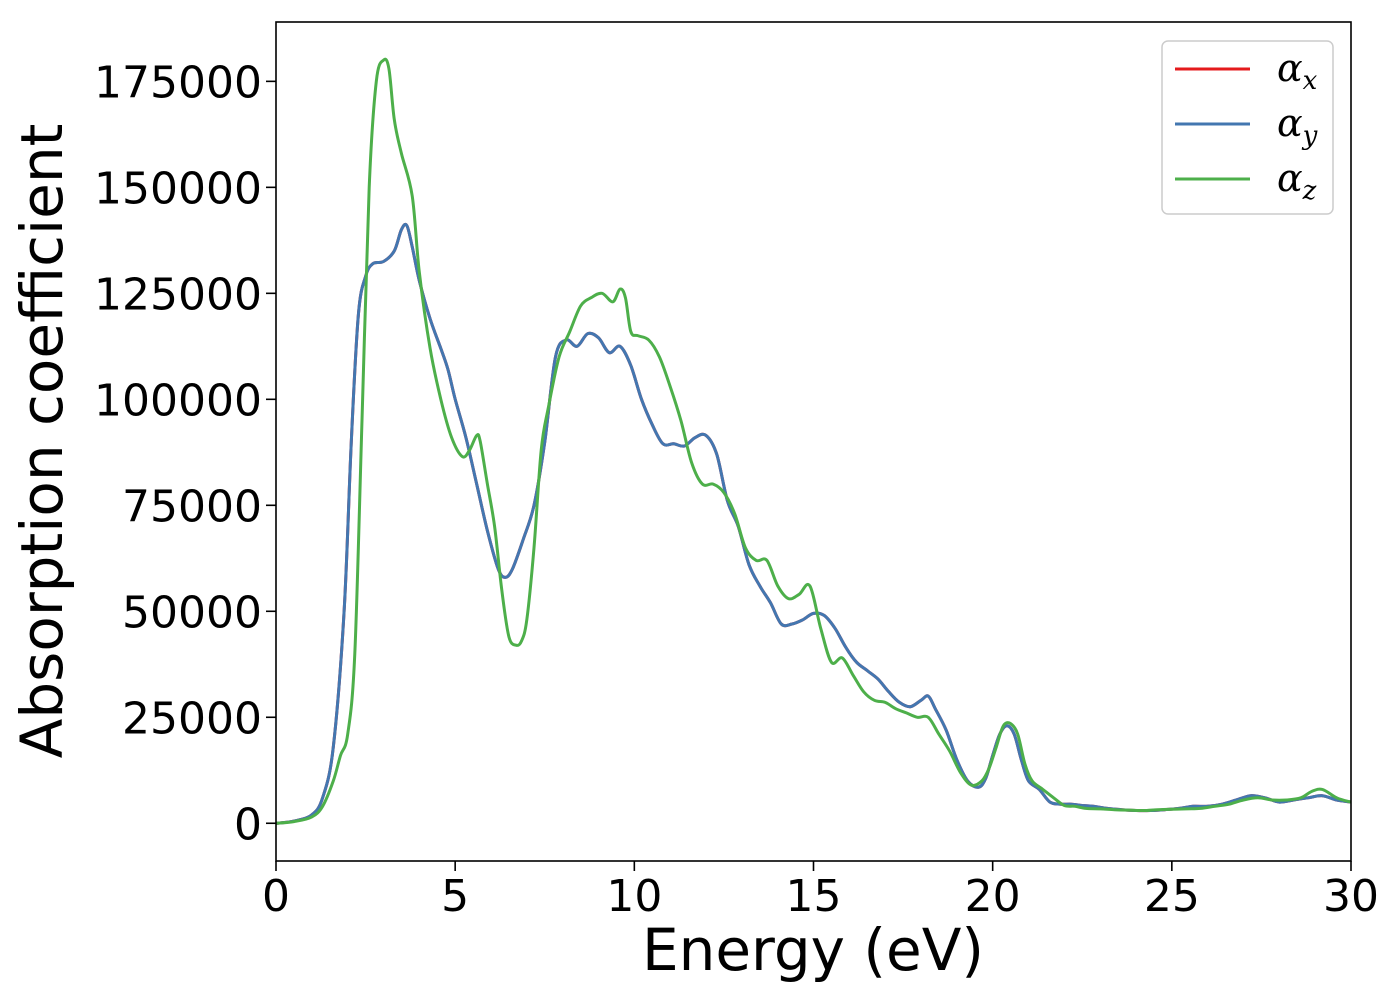  Describe the element at coordinates (1247, 127) in the screenshot. I see `legend-frame` at that location.